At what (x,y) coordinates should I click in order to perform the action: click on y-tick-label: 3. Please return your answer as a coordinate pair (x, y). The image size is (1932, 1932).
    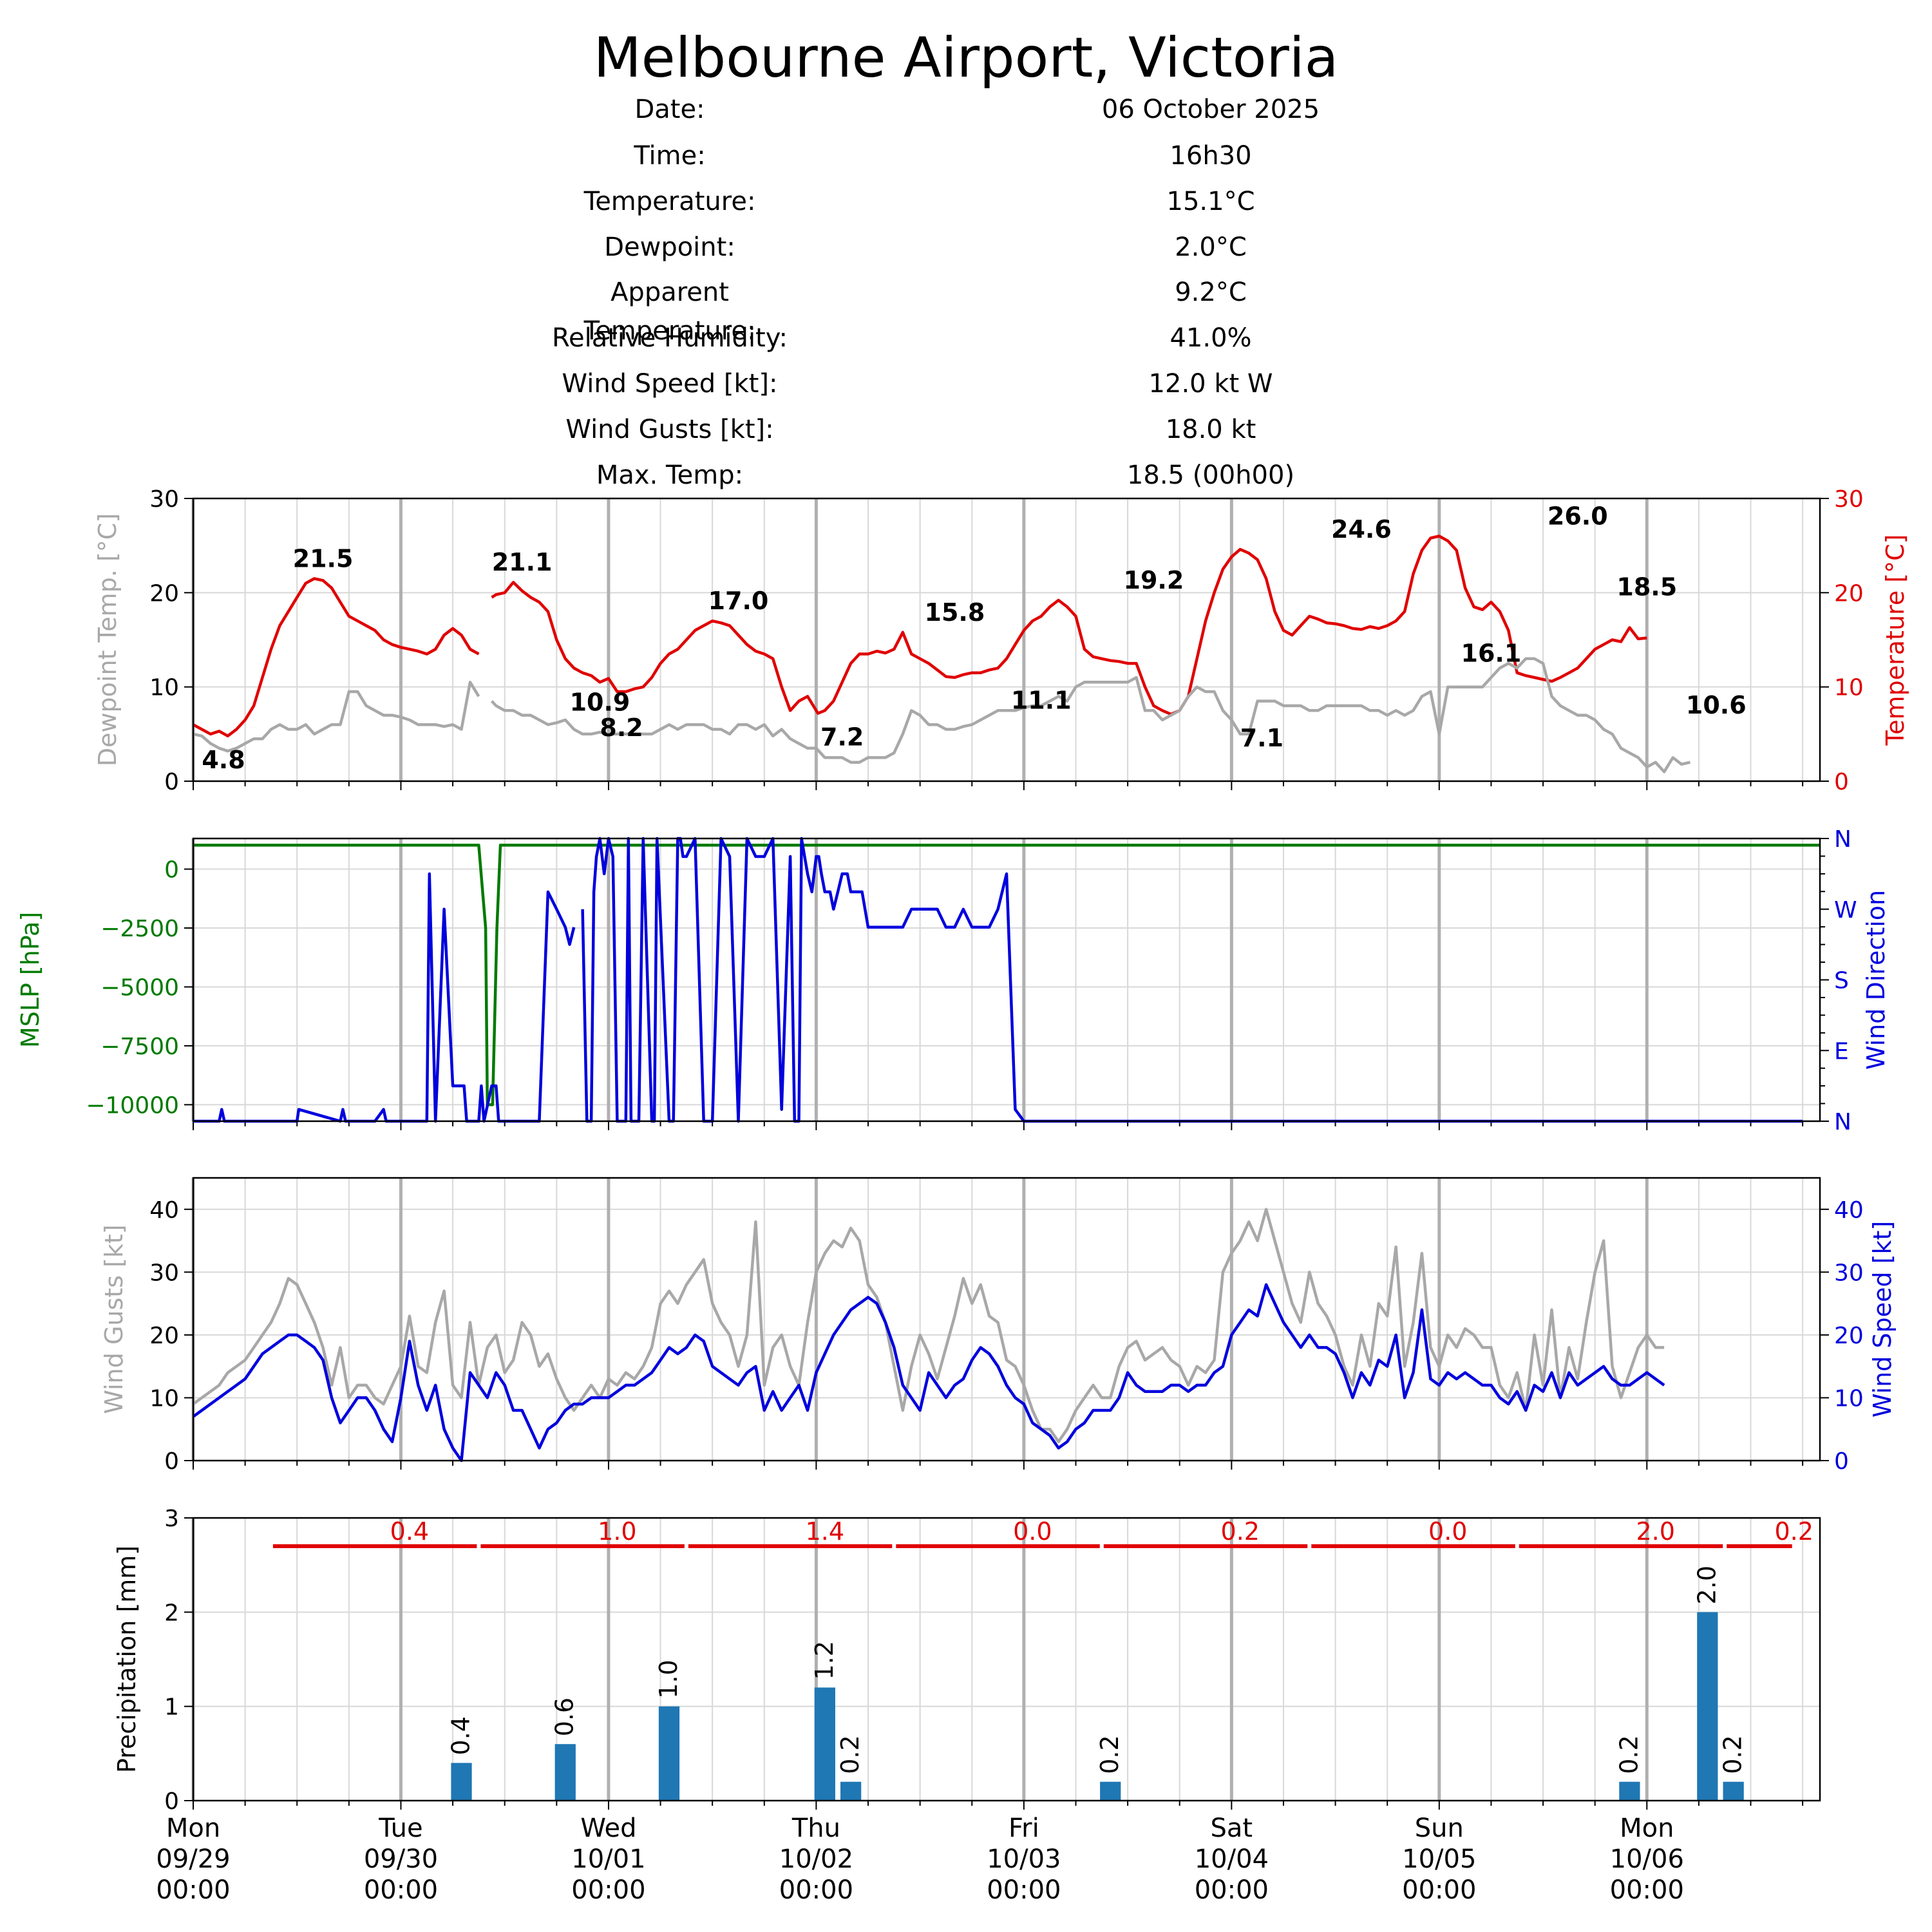
    Looking at the image, I should click on (171, 1519).